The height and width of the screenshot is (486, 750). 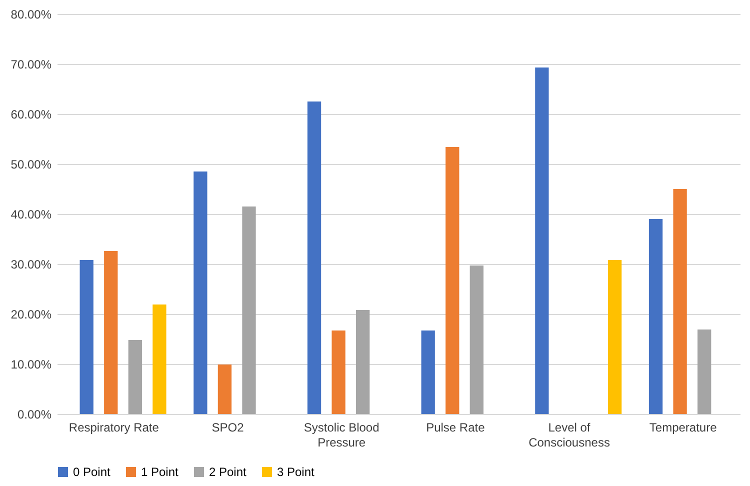 I want to click on x-tick-label: SPO2, so click(x=228, y=427).